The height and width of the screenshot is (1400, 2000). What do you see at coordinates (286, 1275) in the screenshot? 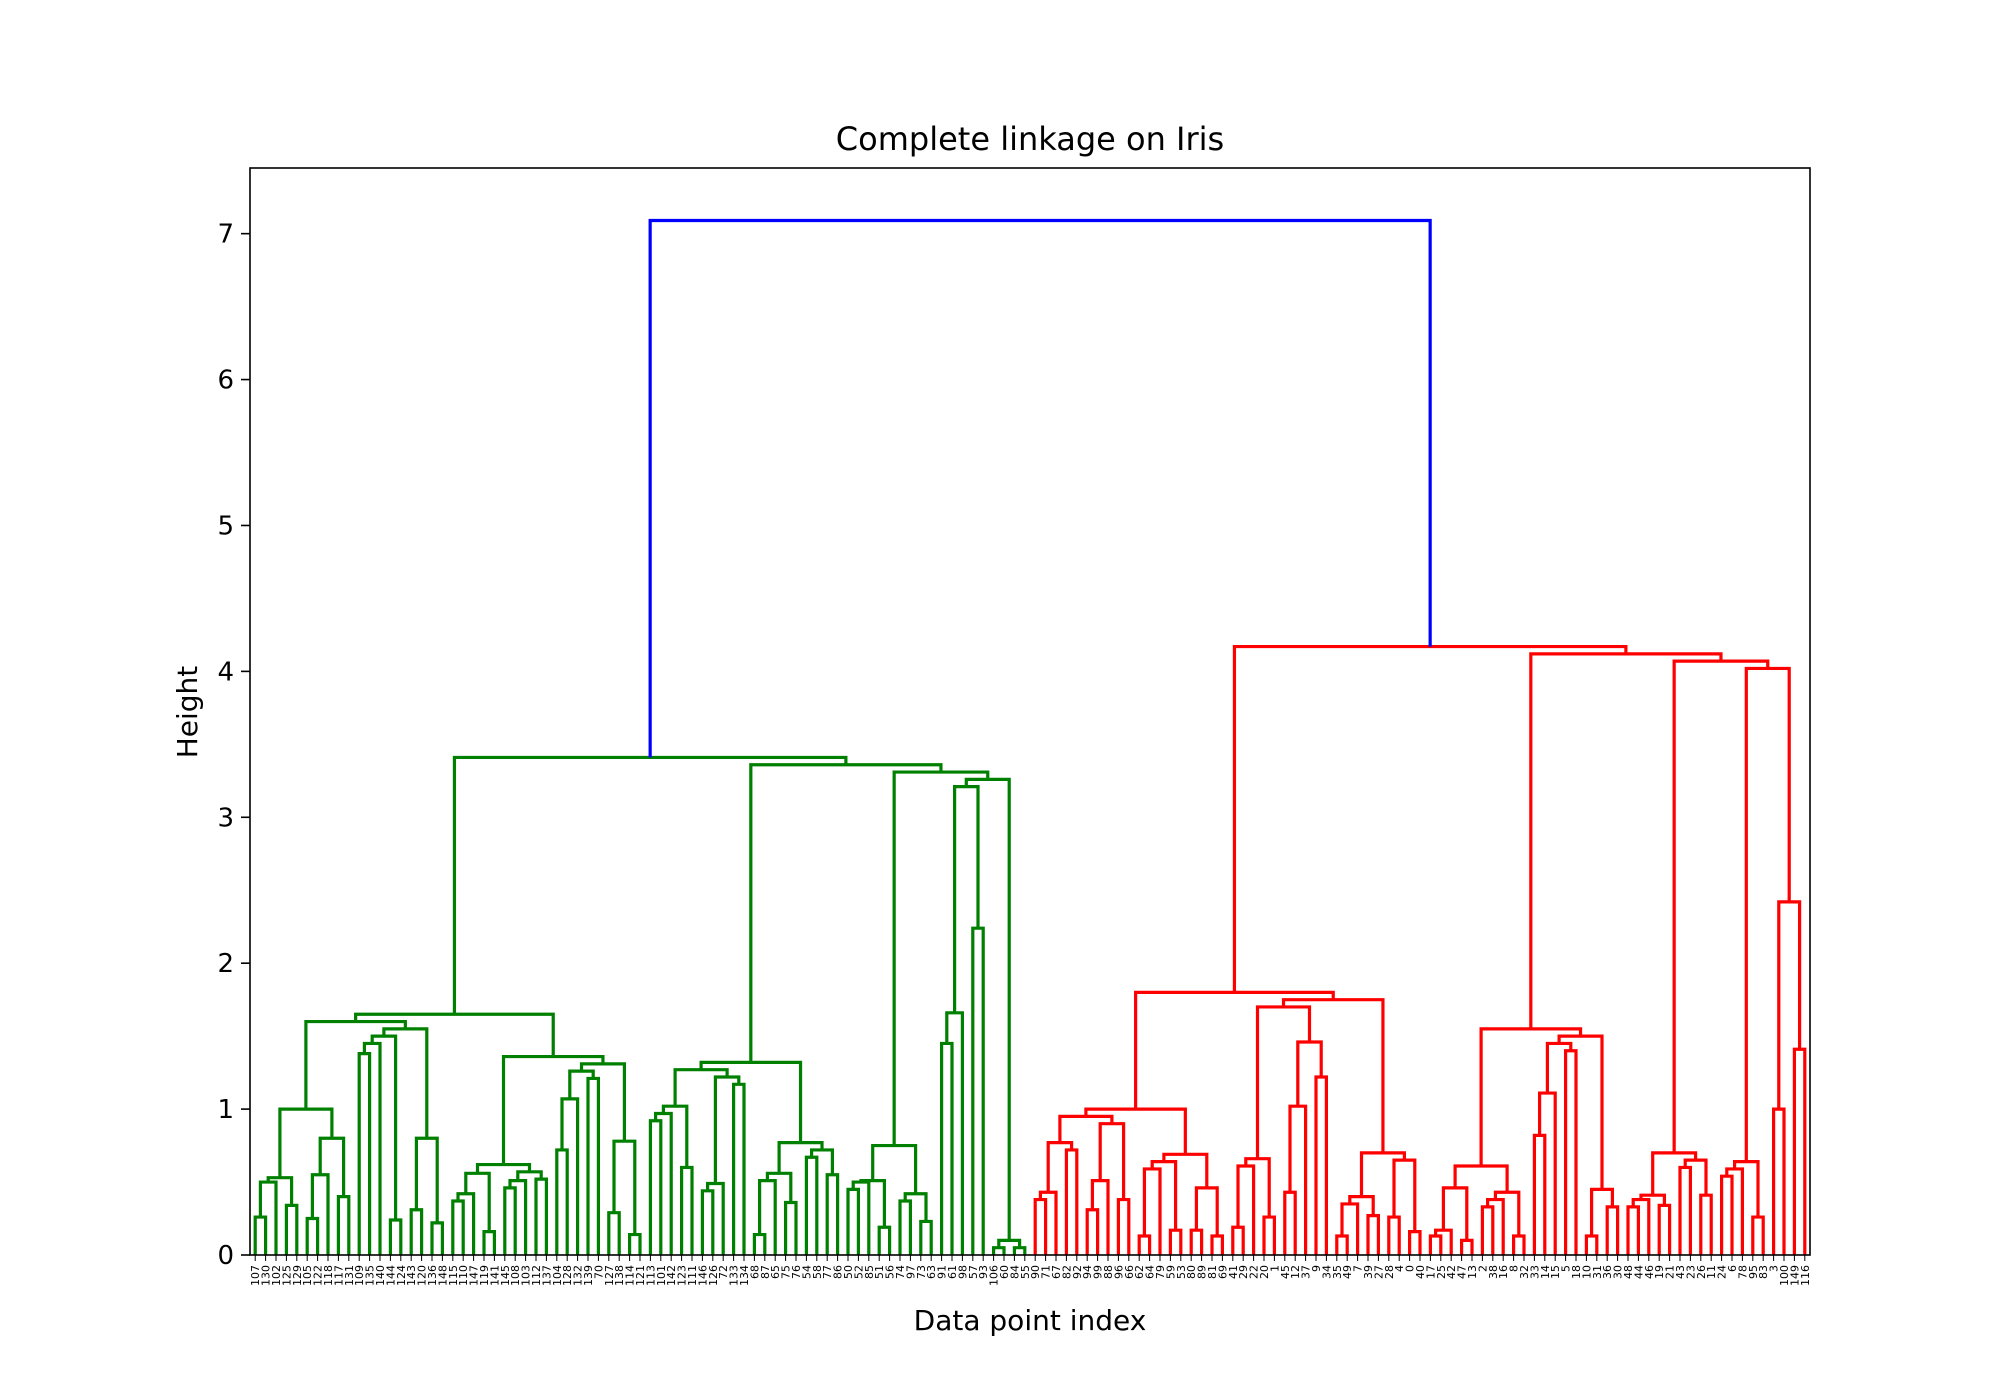
I see `x-tick-label: 125` at bounding box center [286, 1275].